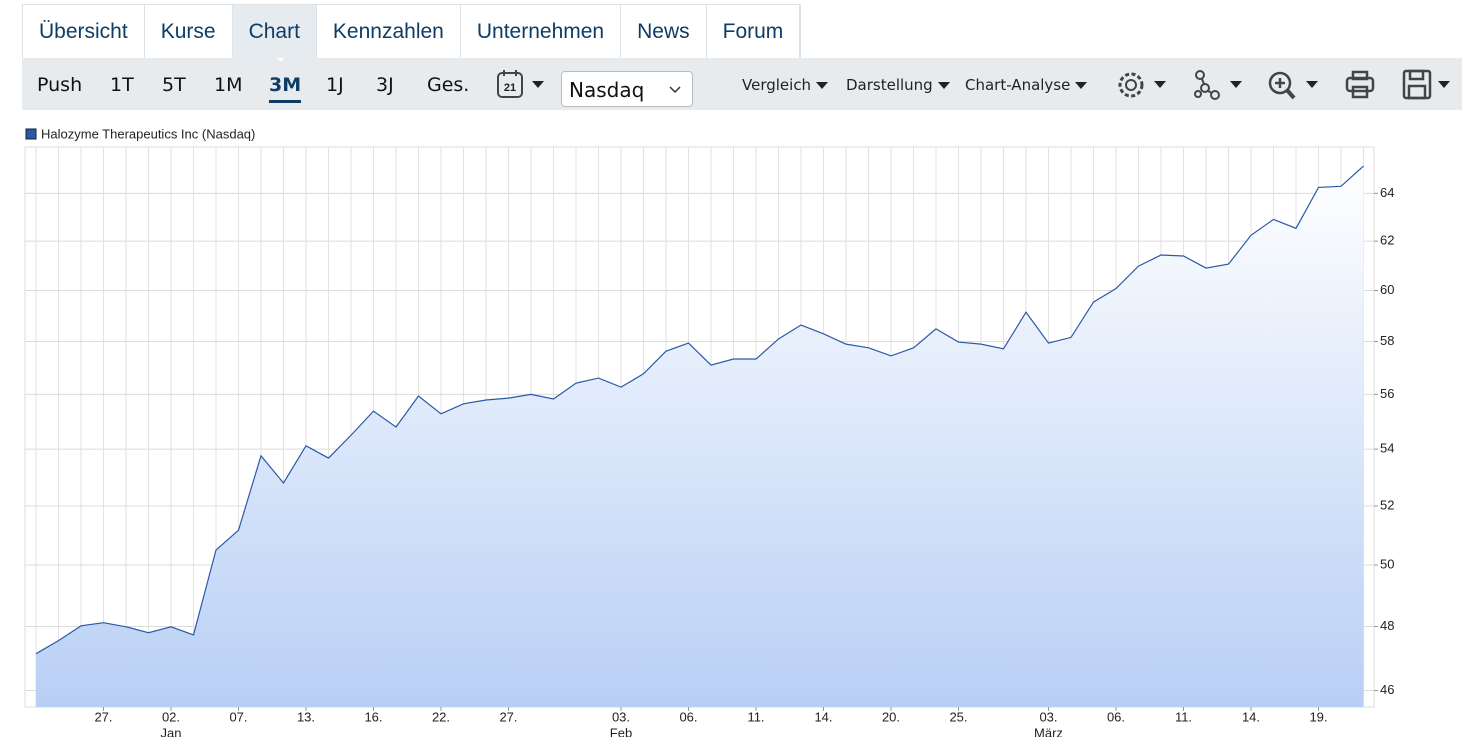 This screenshot has width=1464, height=737. Describe the element at coordinates (785, 85) in the screenshot. I see `menu-button: Vergleich` at that location.